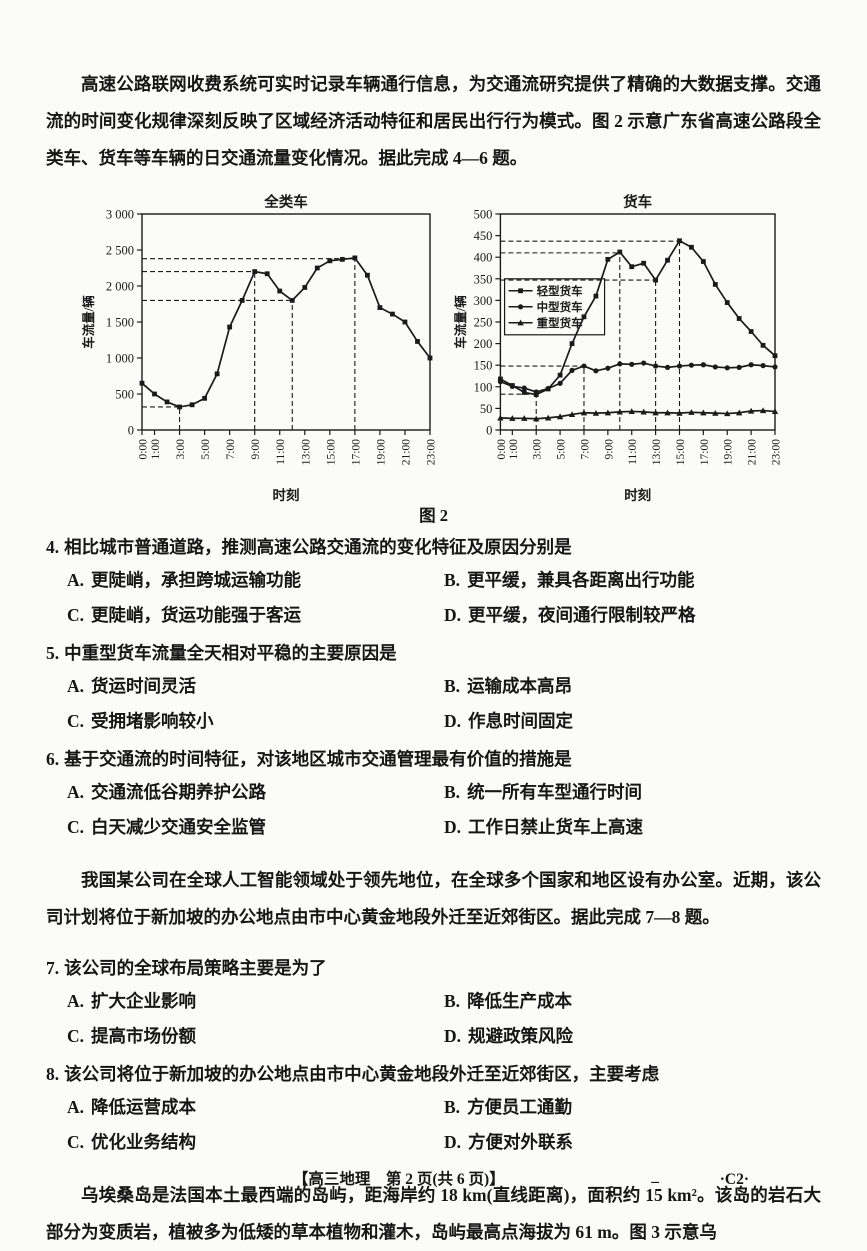 This screenshot has width=867, height=1251. I want to click on option-label: D., so click(453, 720).